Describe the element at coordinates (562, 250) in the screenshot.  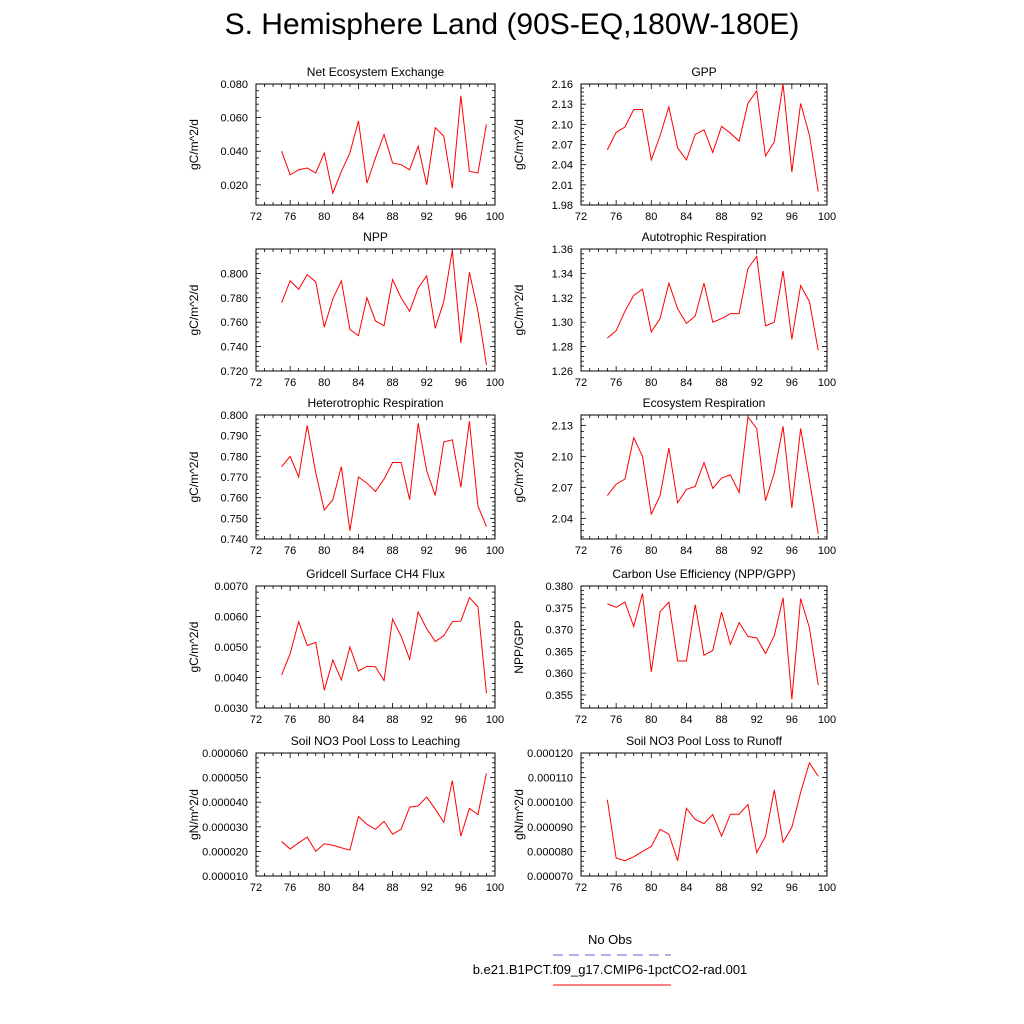
I see `panel-4-ytick-label: 1.36` at that location.